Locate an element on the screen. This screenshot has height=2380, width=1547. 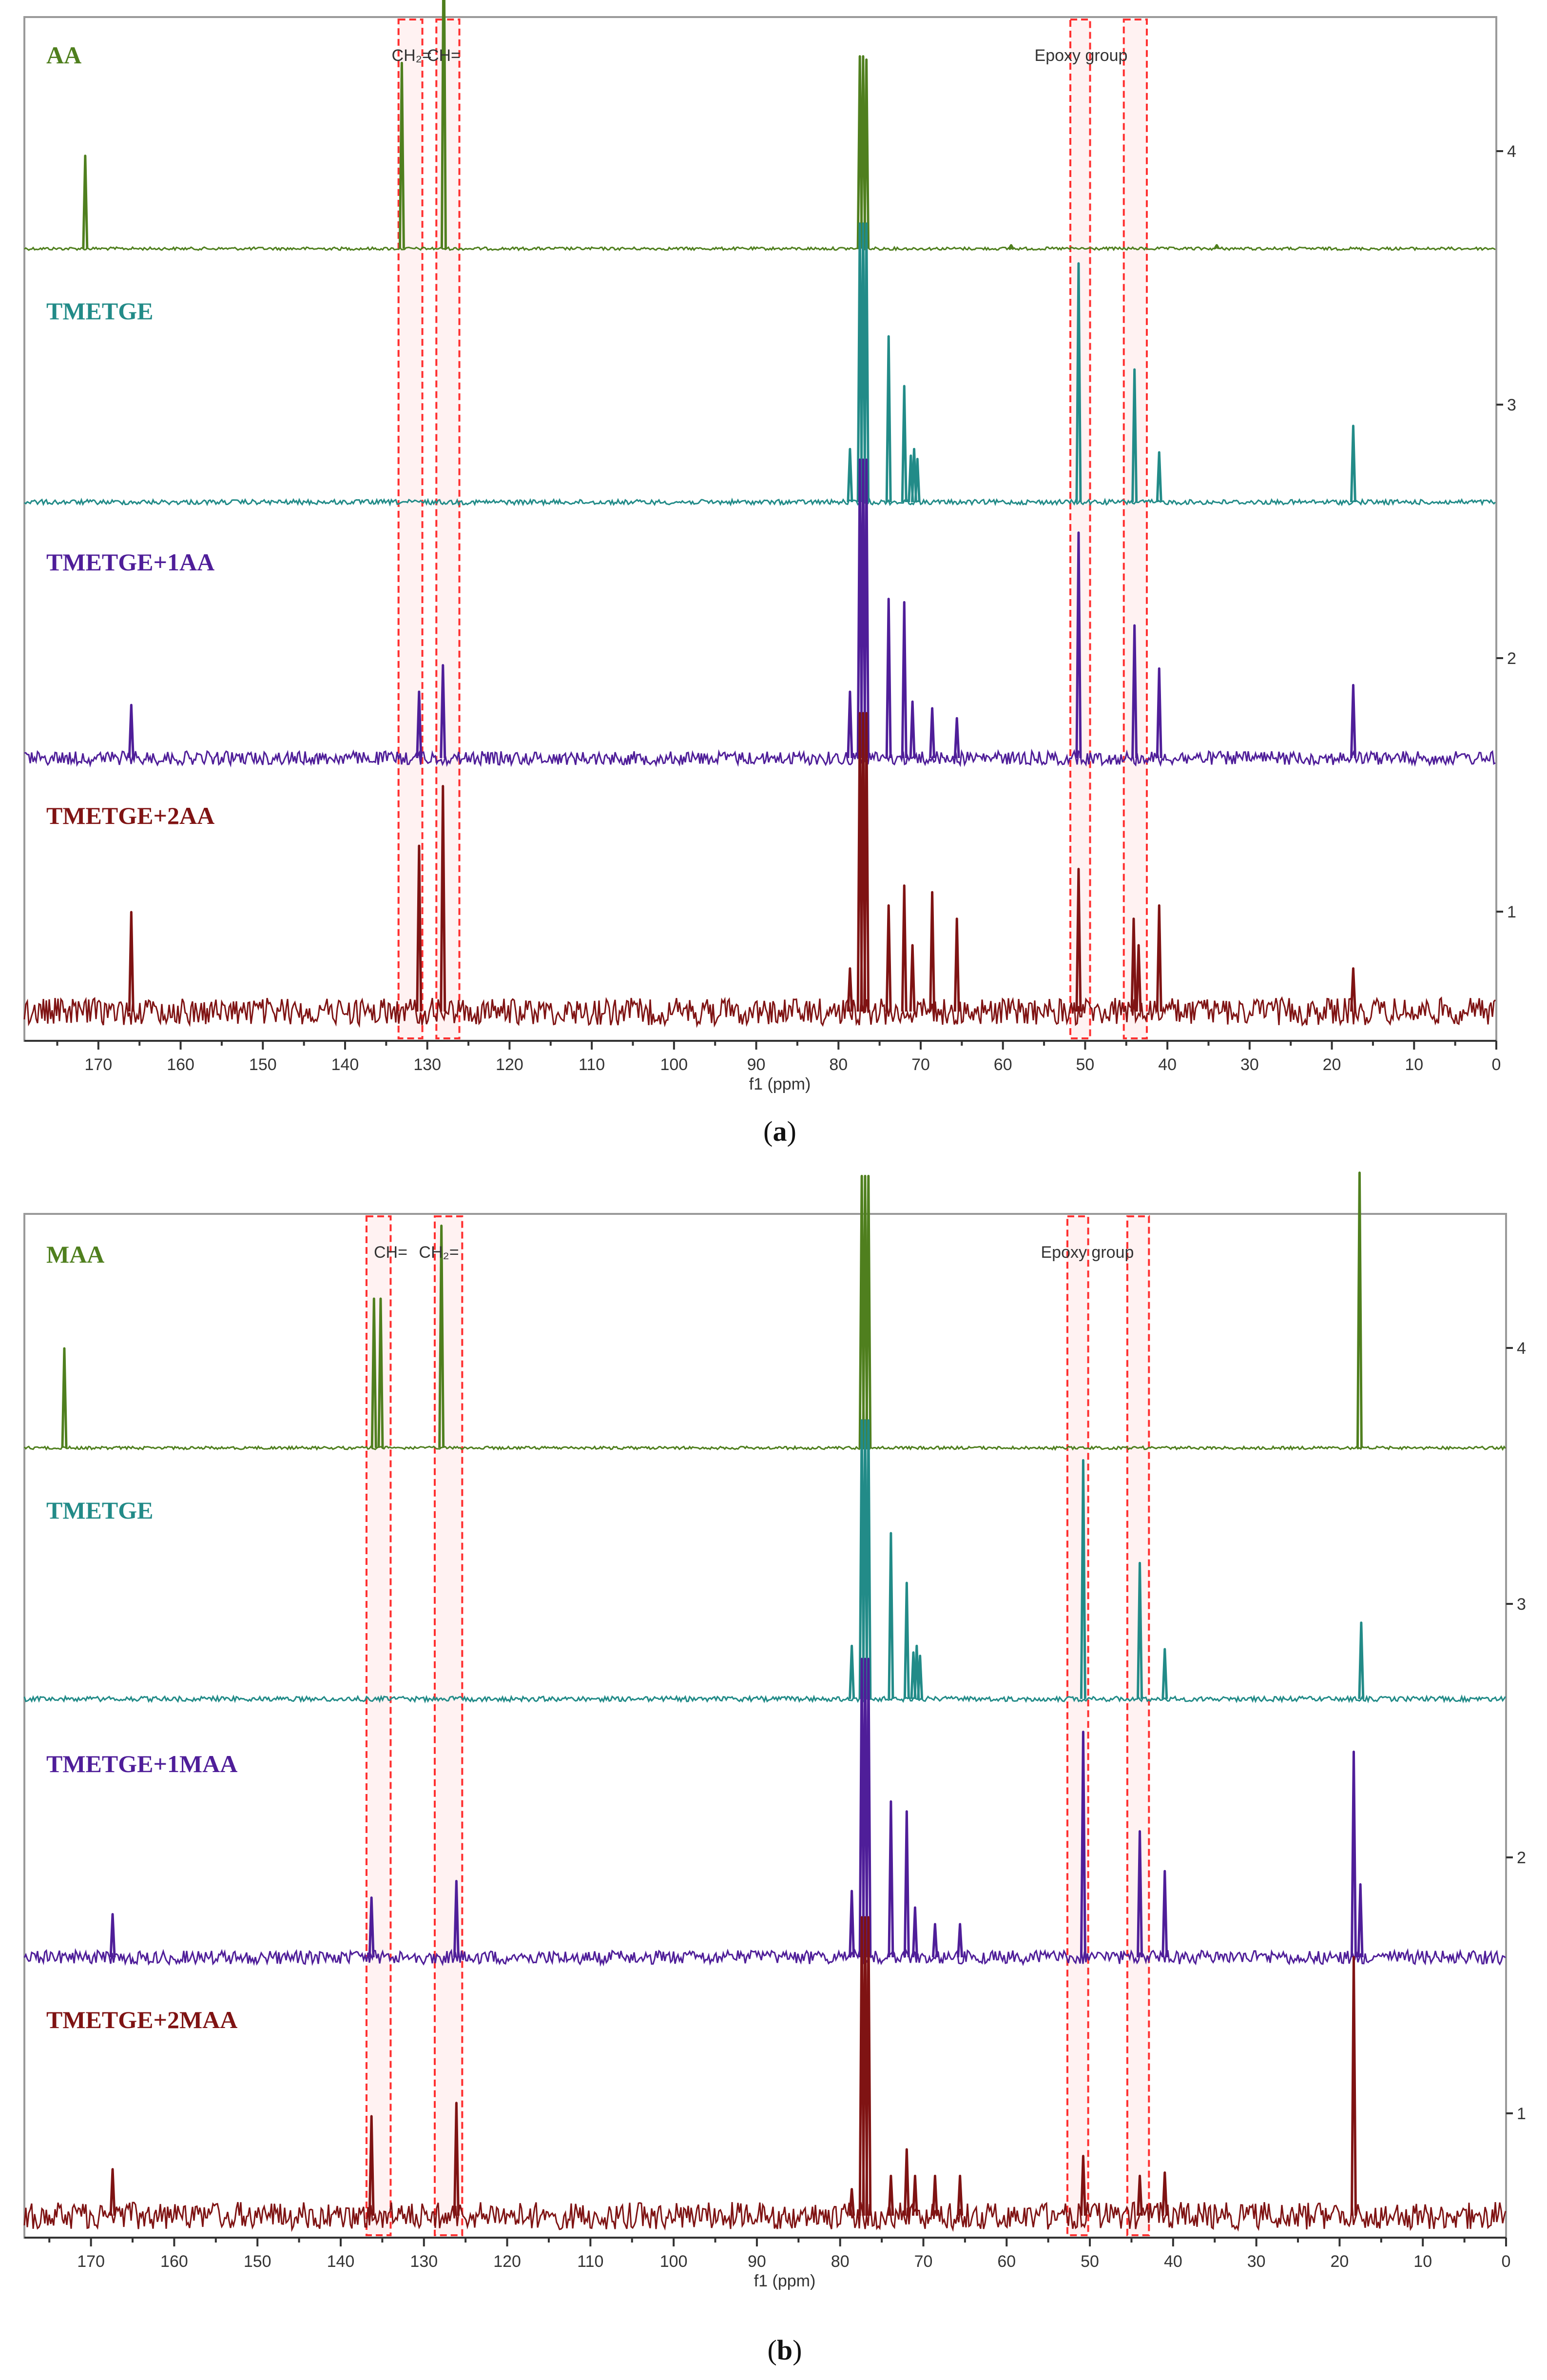
panel-b-tmetge-1maa-label: TMETGE+1MAA is located at coordinates (141, 1763).